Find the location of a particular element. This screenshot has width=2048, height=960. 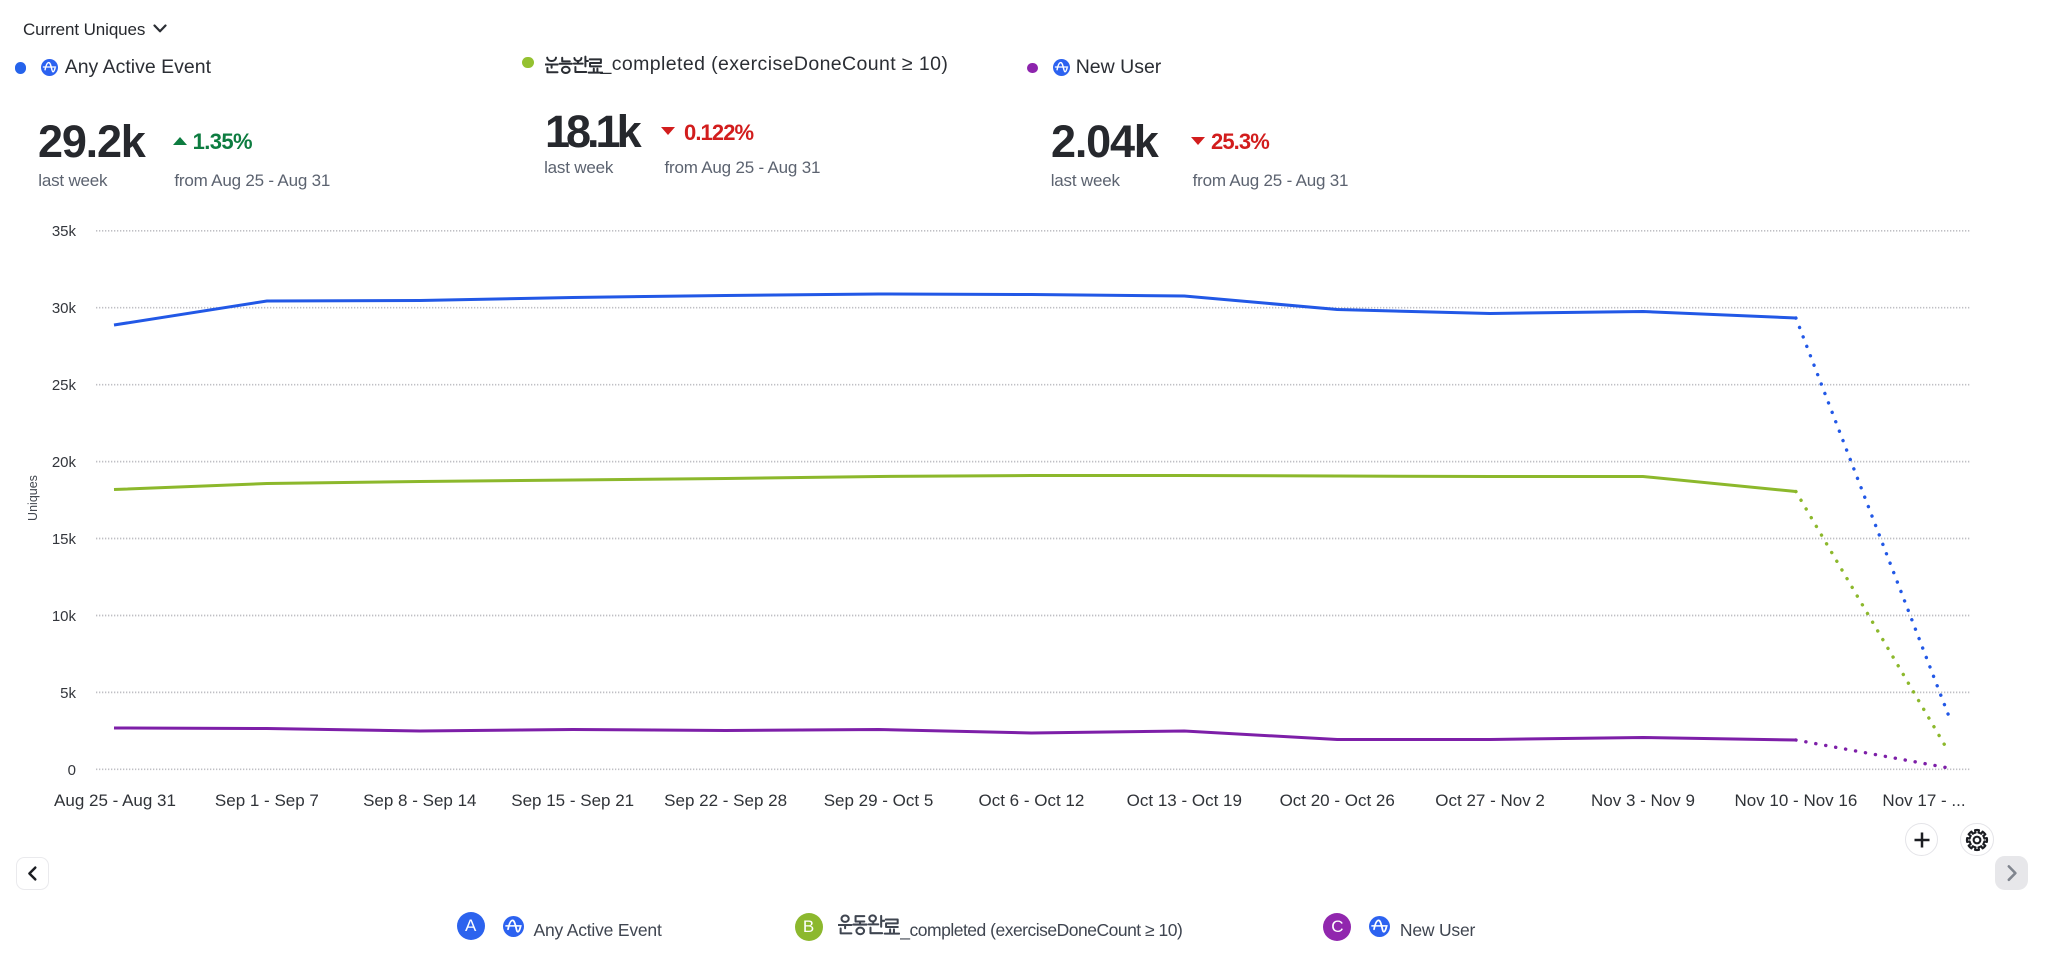

svg-text: 25k is located at coordinates (64, 385).